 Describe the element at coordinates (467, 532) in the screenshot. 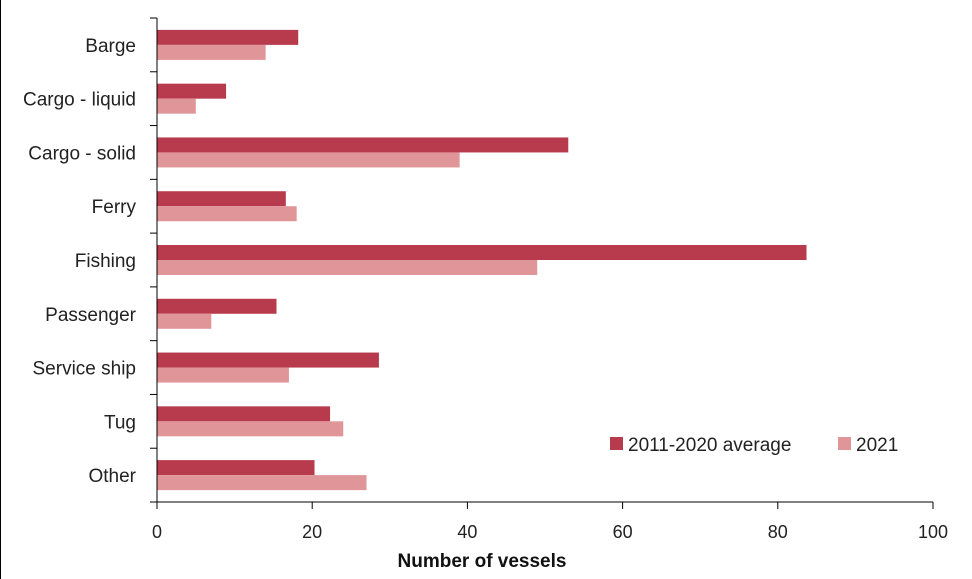

I see `x-tick-label: 40` at that location.